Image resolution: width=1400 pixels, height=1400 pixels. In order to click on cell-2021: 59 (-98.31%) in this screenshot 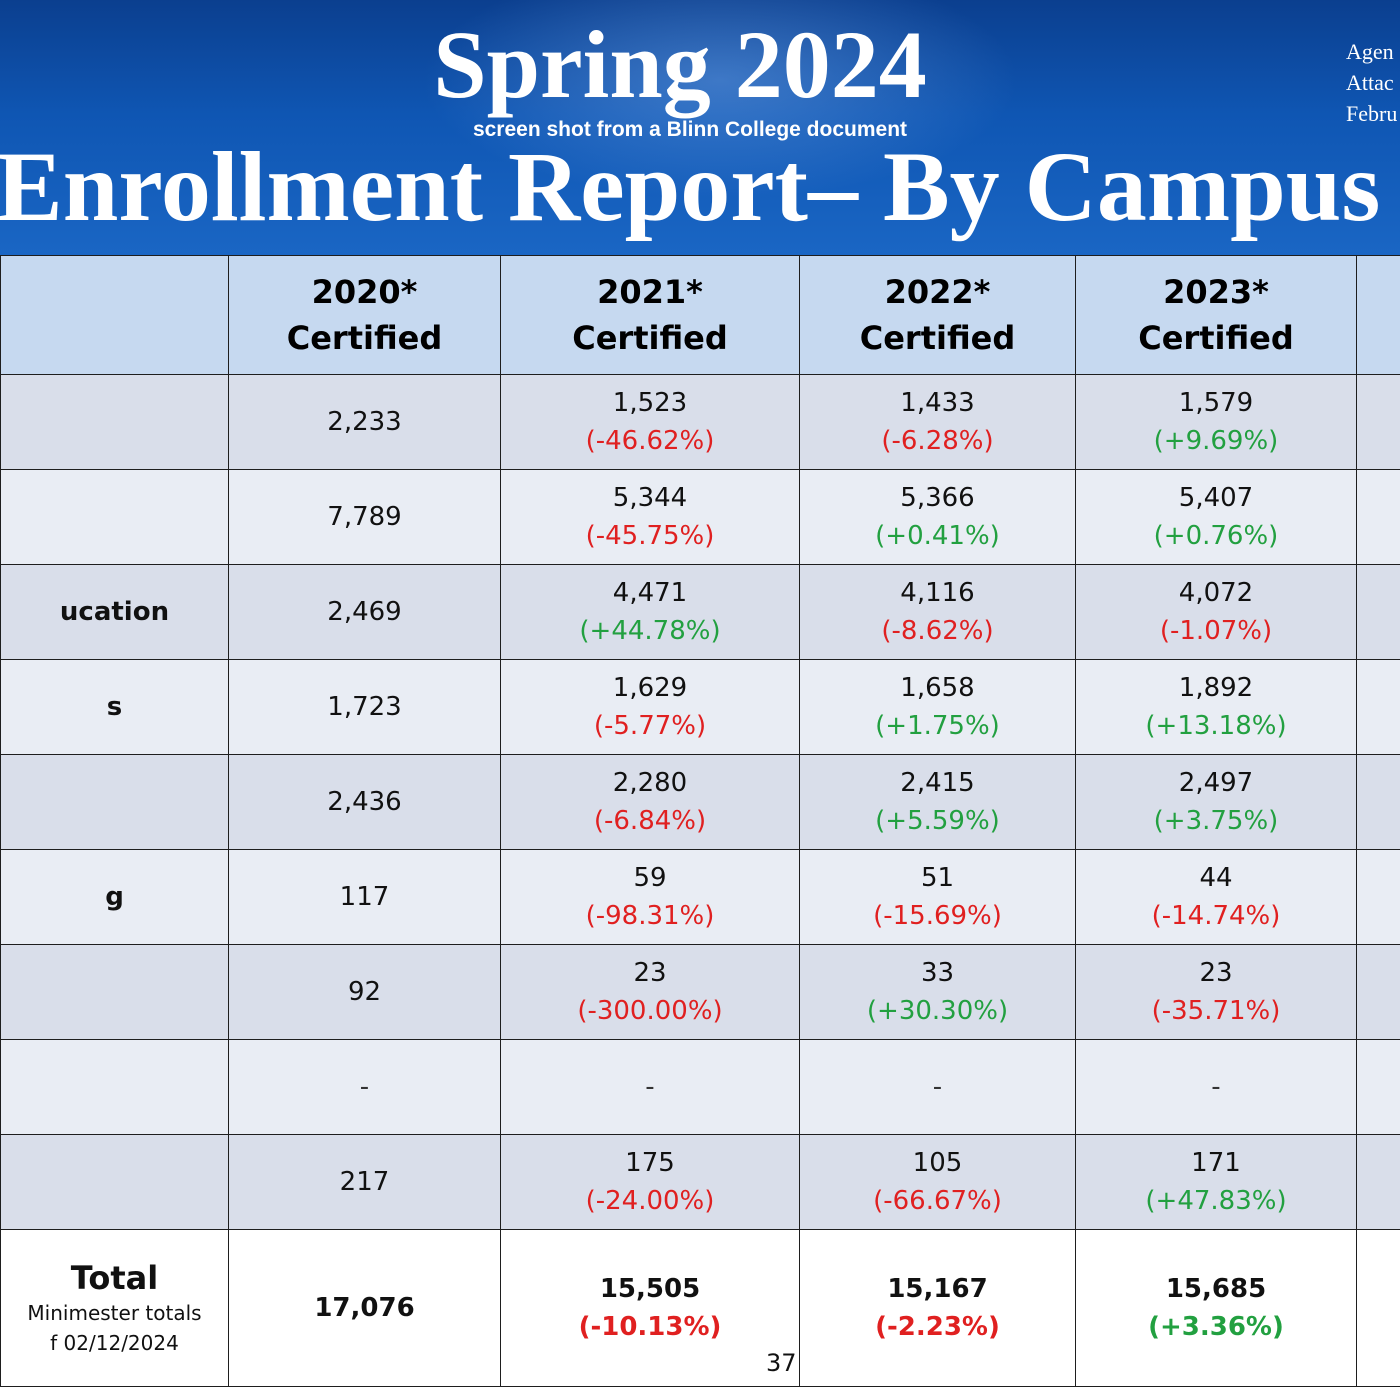, I will do `click(650, 897)`.